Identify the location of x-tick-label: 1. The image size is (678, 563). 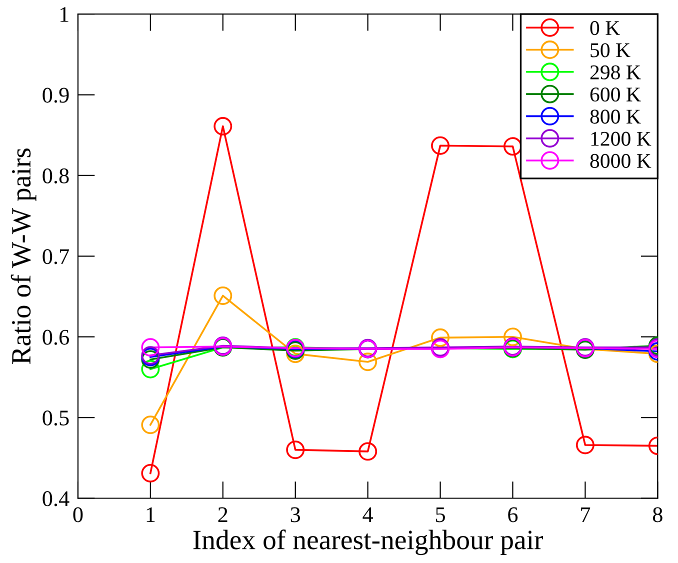
(150, 514).